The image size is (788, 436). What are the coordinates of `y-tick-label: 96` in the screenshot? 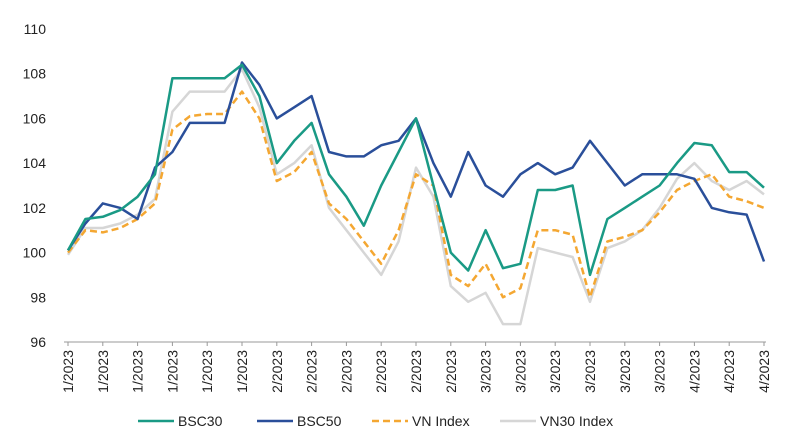 It's located at (38, 342).